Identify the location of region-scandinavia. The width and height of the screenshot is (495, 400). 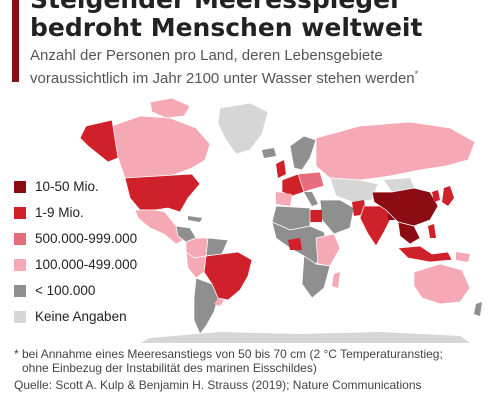
(303, 153).